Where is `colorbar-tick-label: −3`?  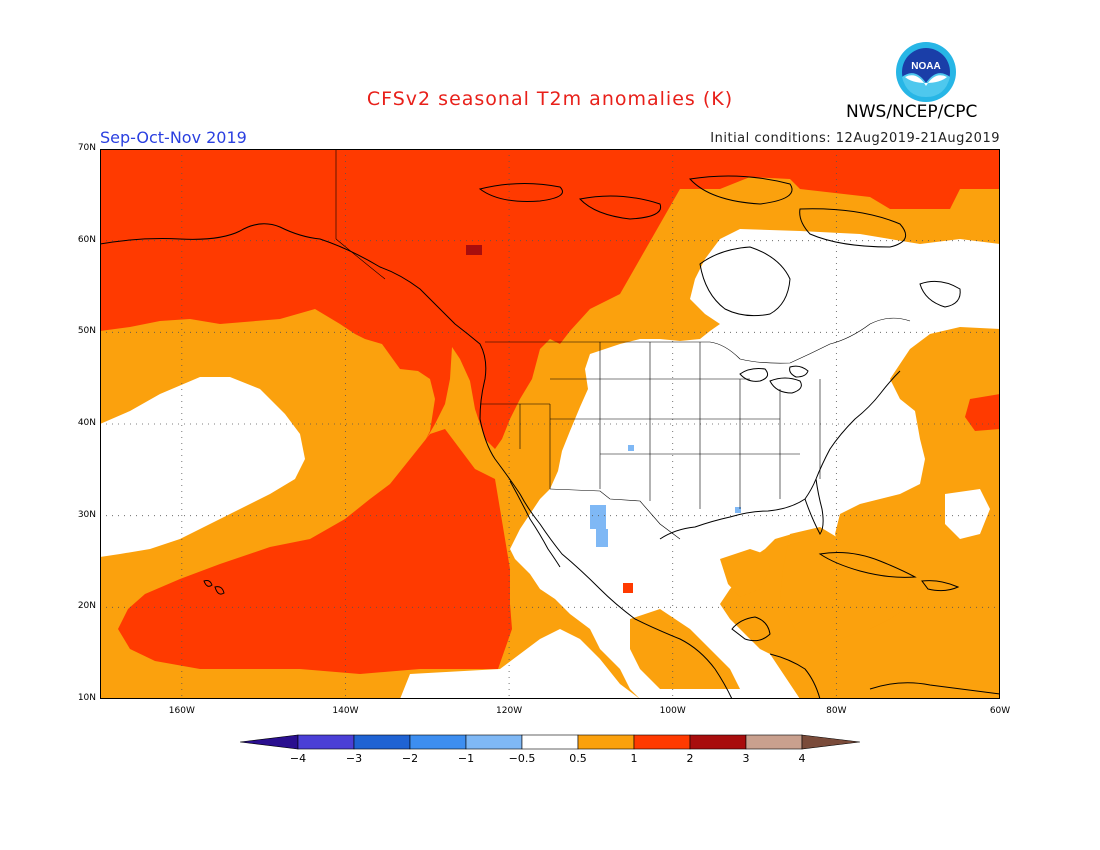 colorbar-tick-label: −3 is located at coordinates (354, 758).